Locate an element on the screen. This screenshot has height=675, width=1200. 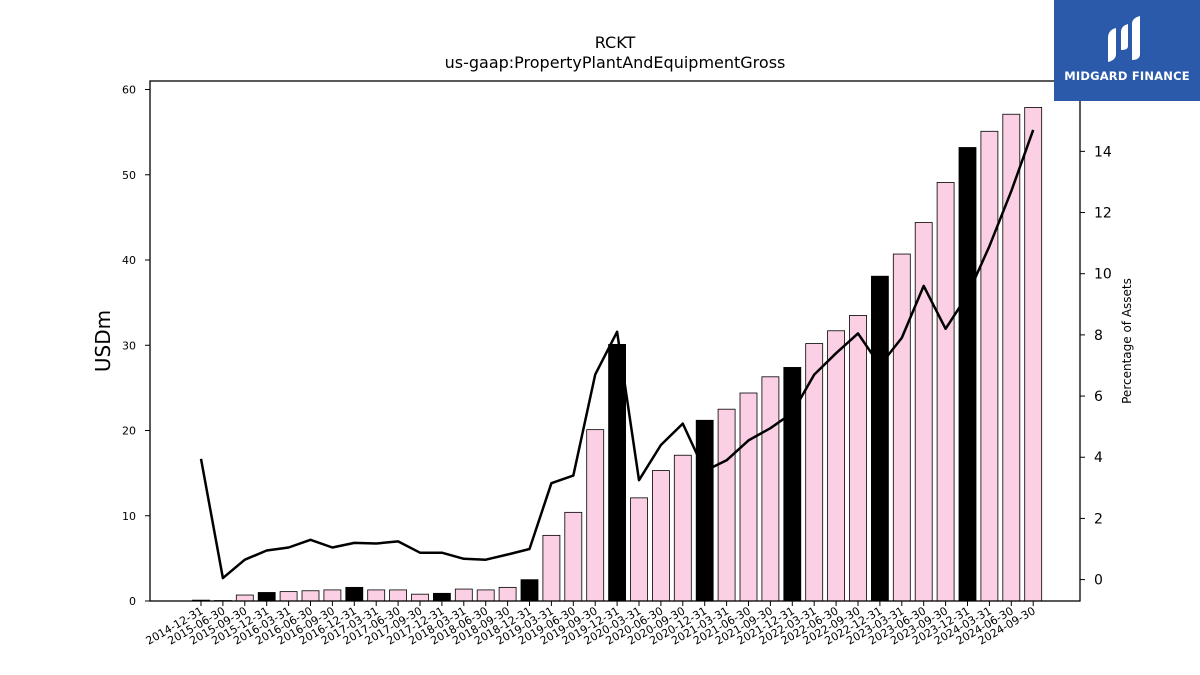
y-axis-label: USDm is located at coordinates (103, 341).